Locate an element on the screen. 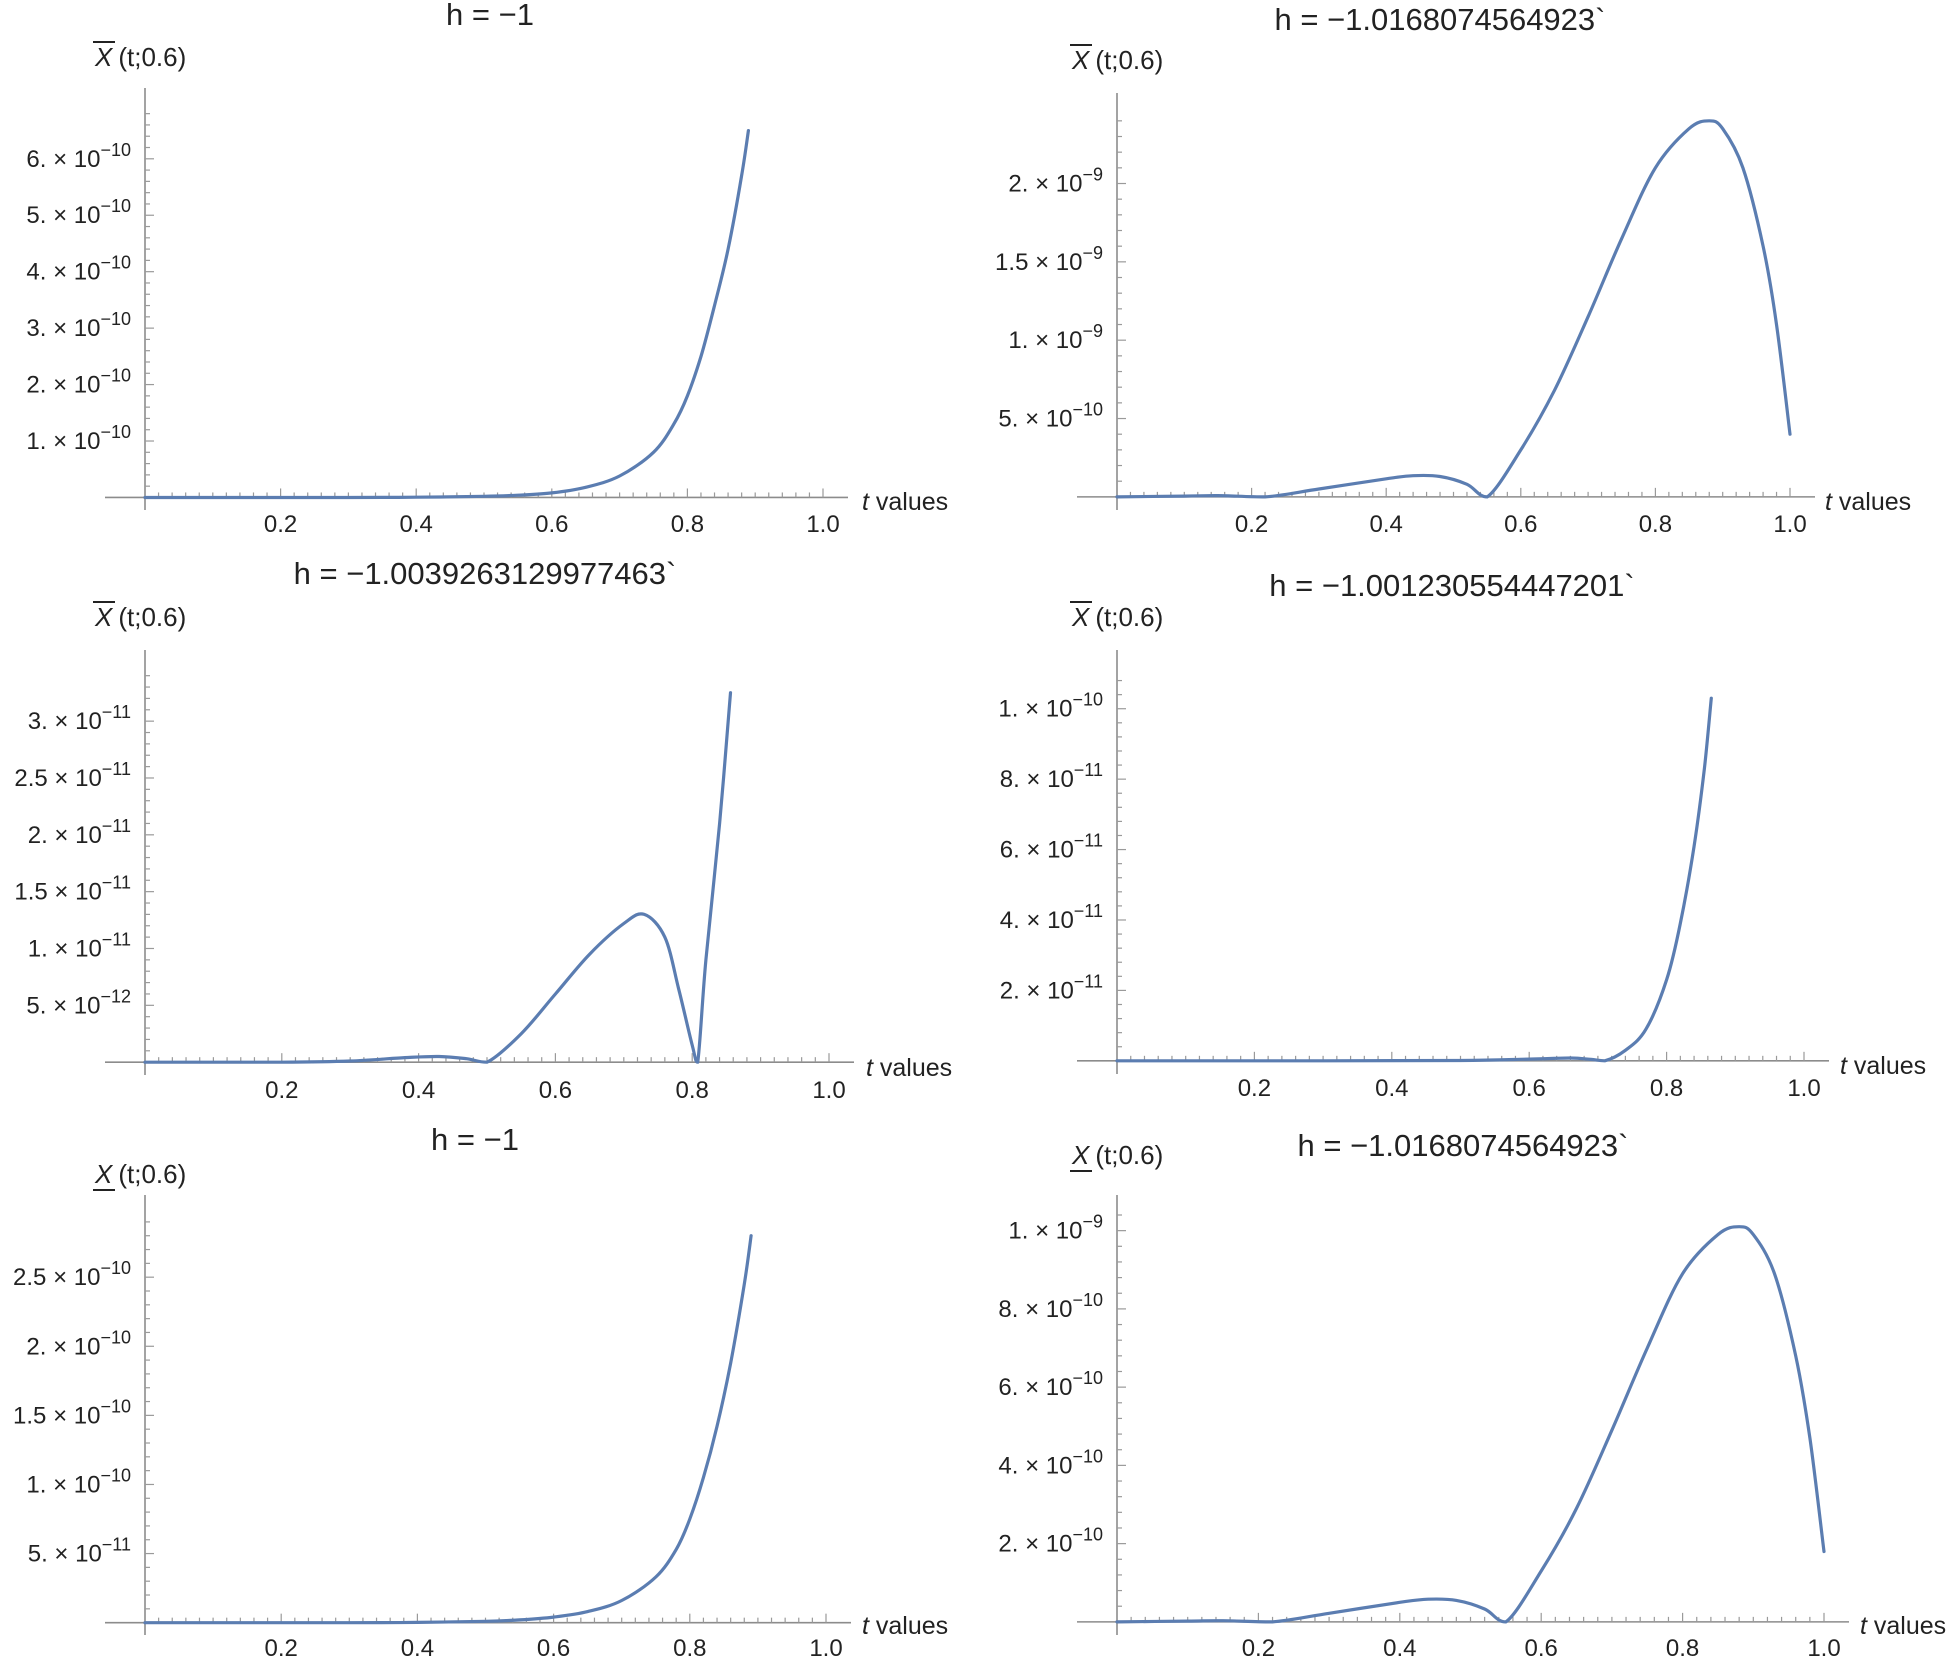 The image size is (1954, 1663). y-tick-label: 4. × 10−11 is located at coordinates (1051, 917).